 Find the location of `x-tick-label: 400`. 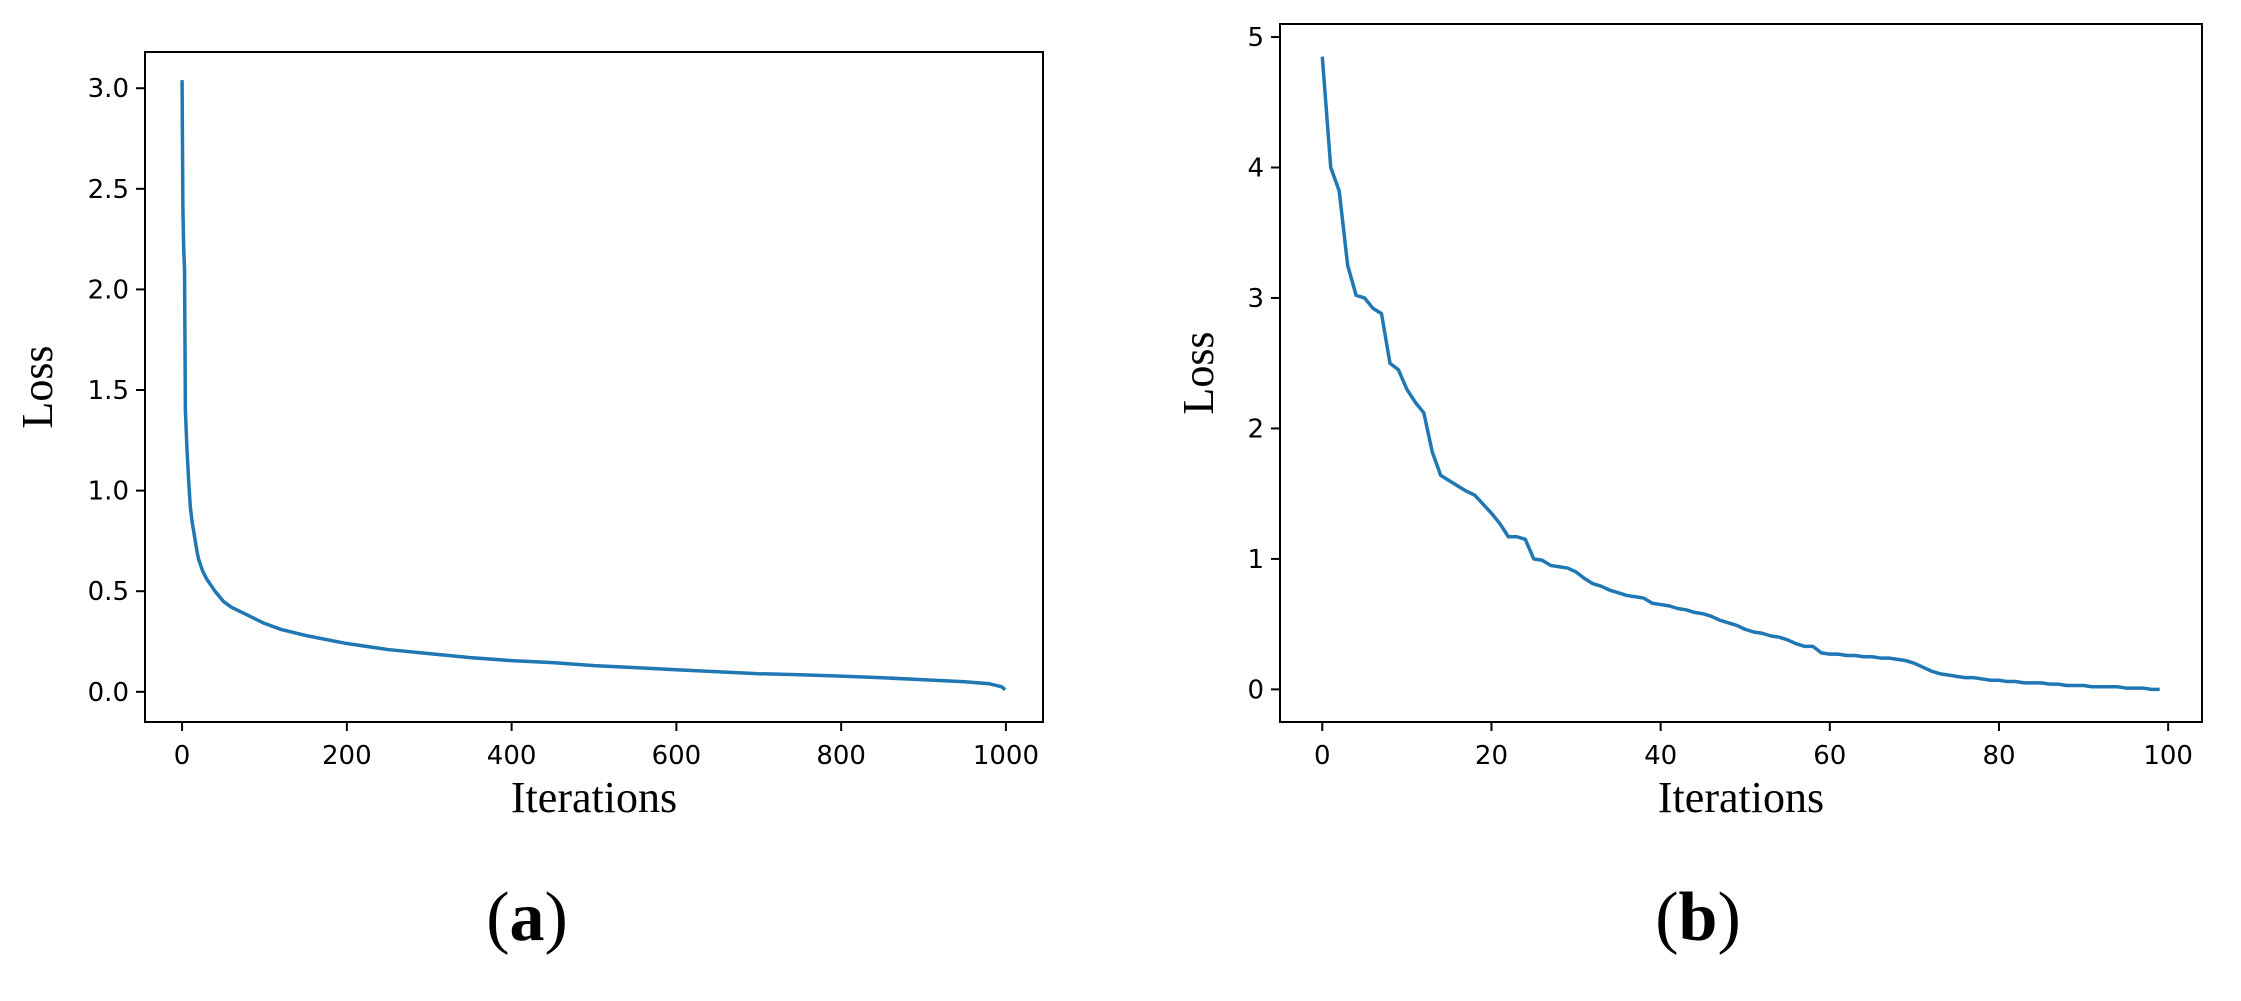

x-tick-label: 400 is located at coordinates (512, 756).